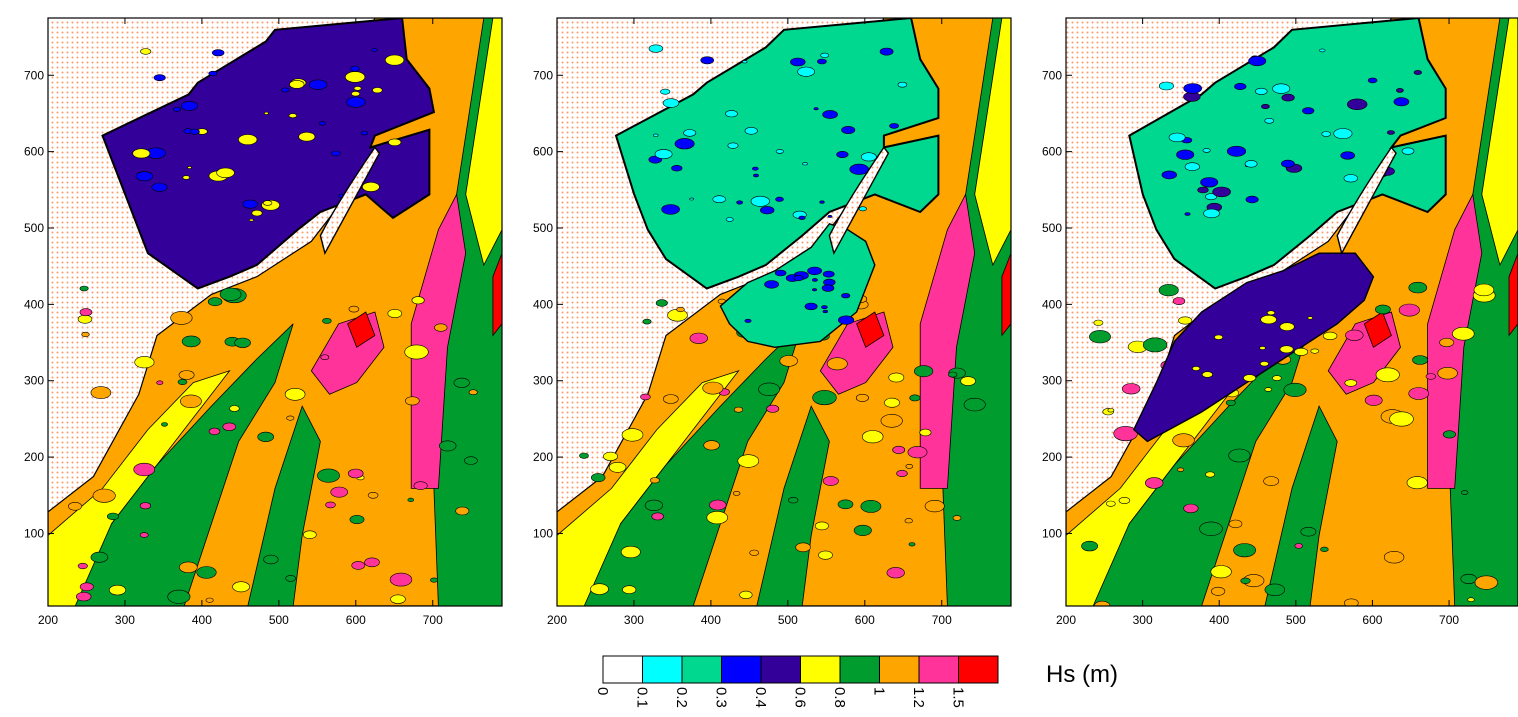  What do you see at coordinates (839, 697) in the screenshot?
I see `colorbar-tick-label: 0.8` at bounding box center [839, 697].